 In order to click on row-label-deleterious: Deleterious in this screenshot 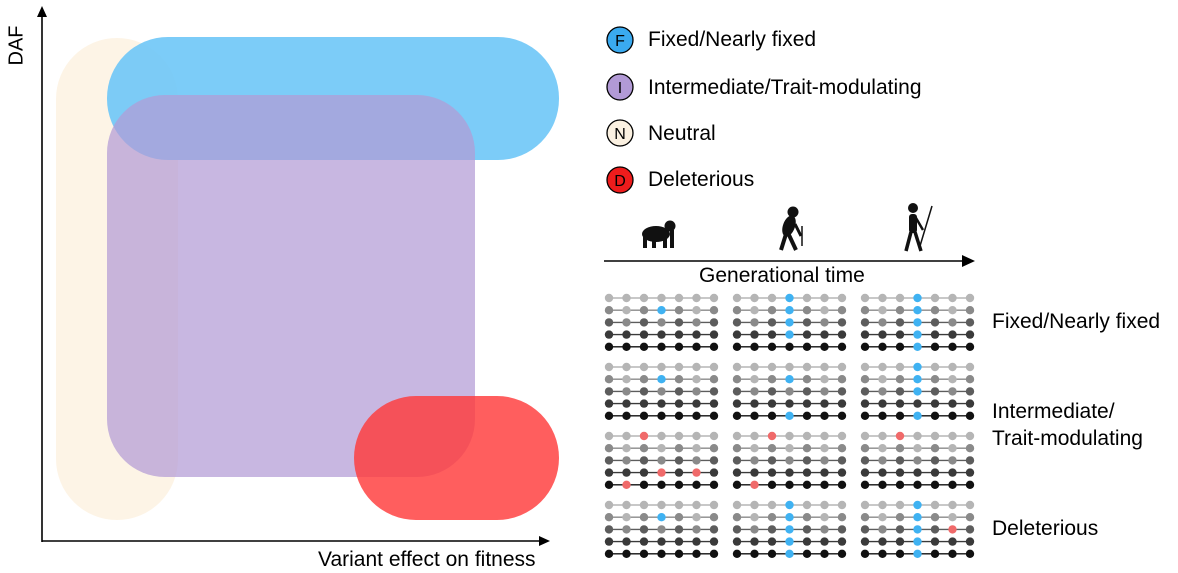, I will do `click(1045, 528)`.